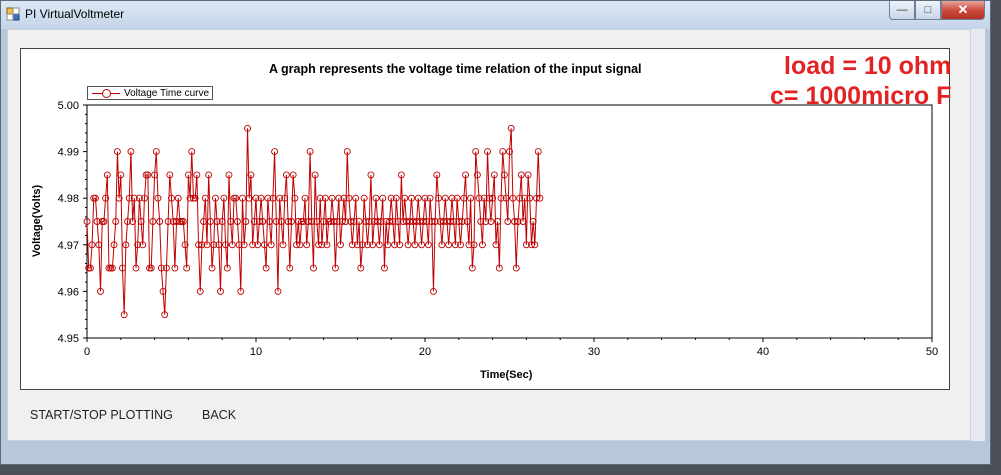 This screenshot has height=475, width=1001. I want to click on x-tick-label: 0, so click(87, 352).